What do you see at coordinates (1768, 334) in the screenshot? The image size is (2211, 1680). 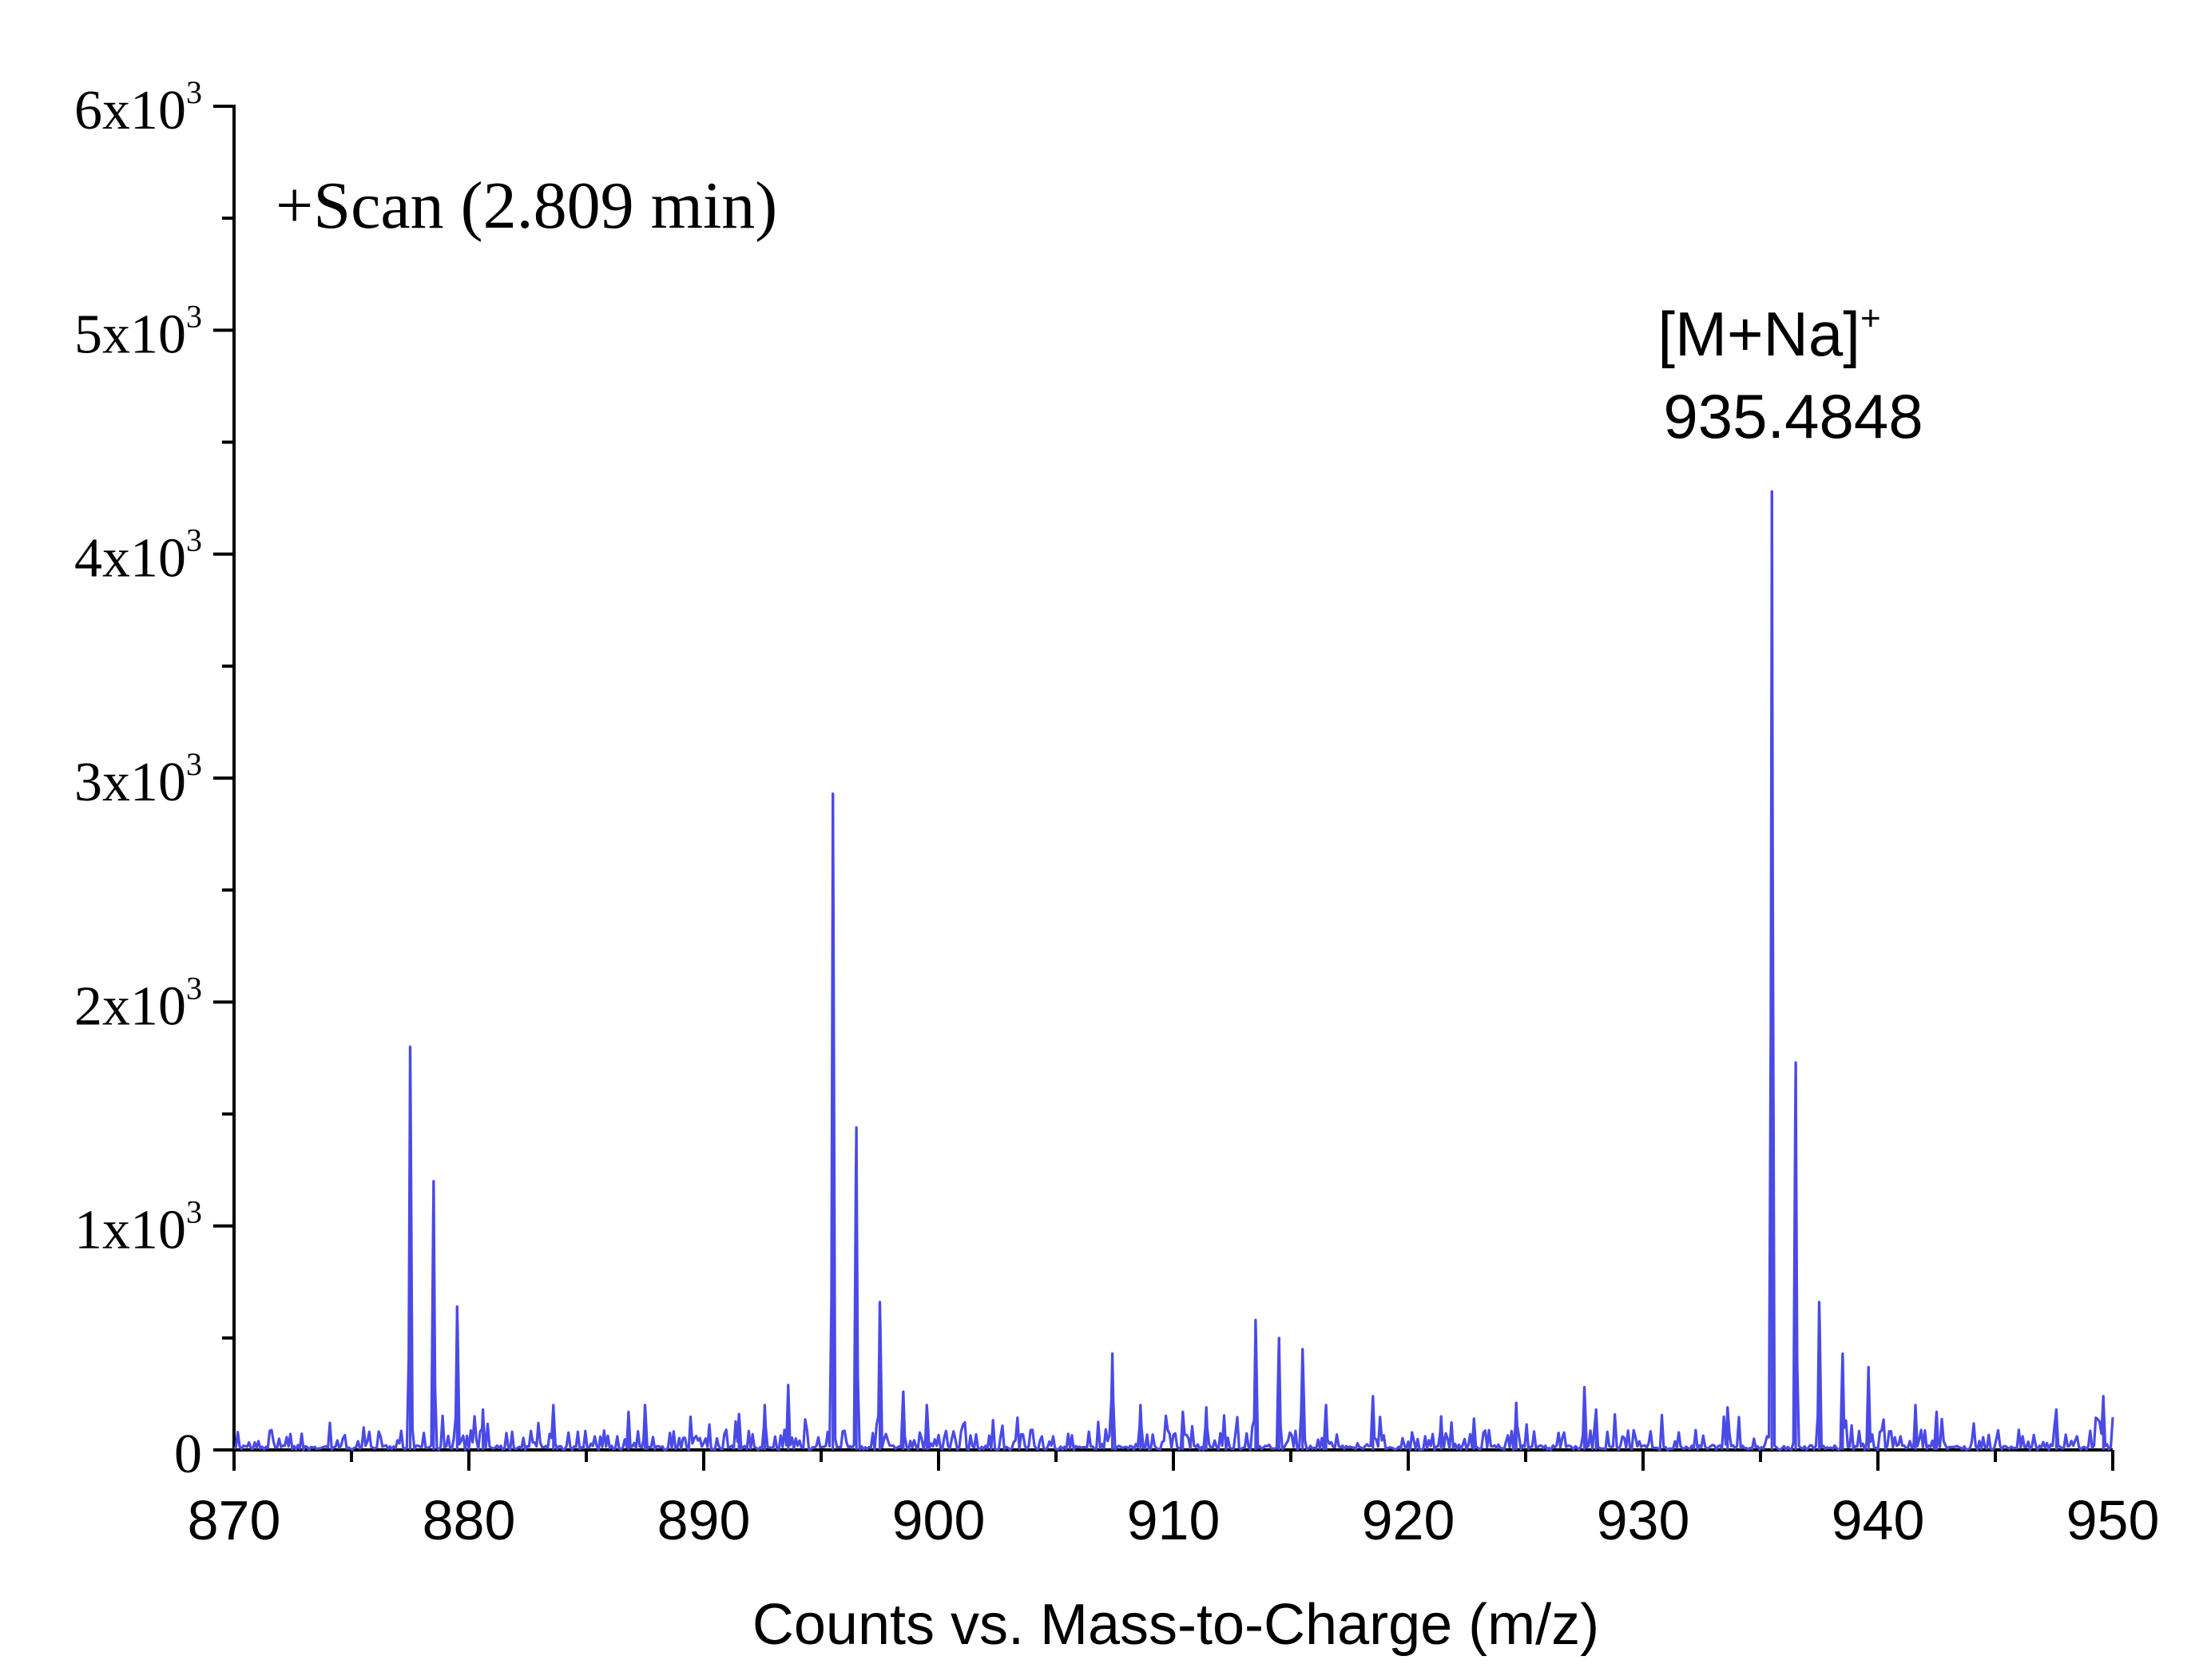 I see `annotation-label: [M+Na]+` at bounding box center [1768, 334].